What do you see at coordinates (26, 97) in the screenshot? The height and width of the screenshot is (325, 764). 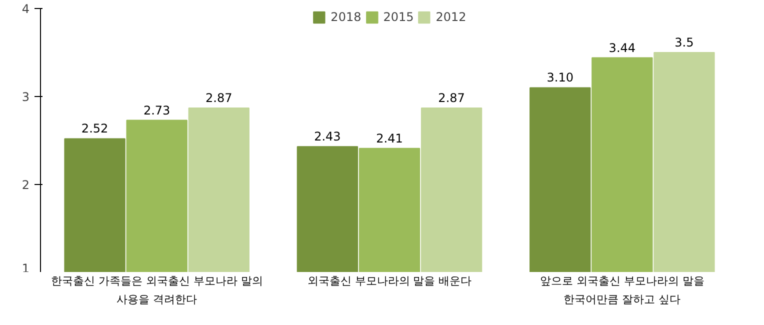 I see `y-tick-label: 3` at bounding box center [26, 97].